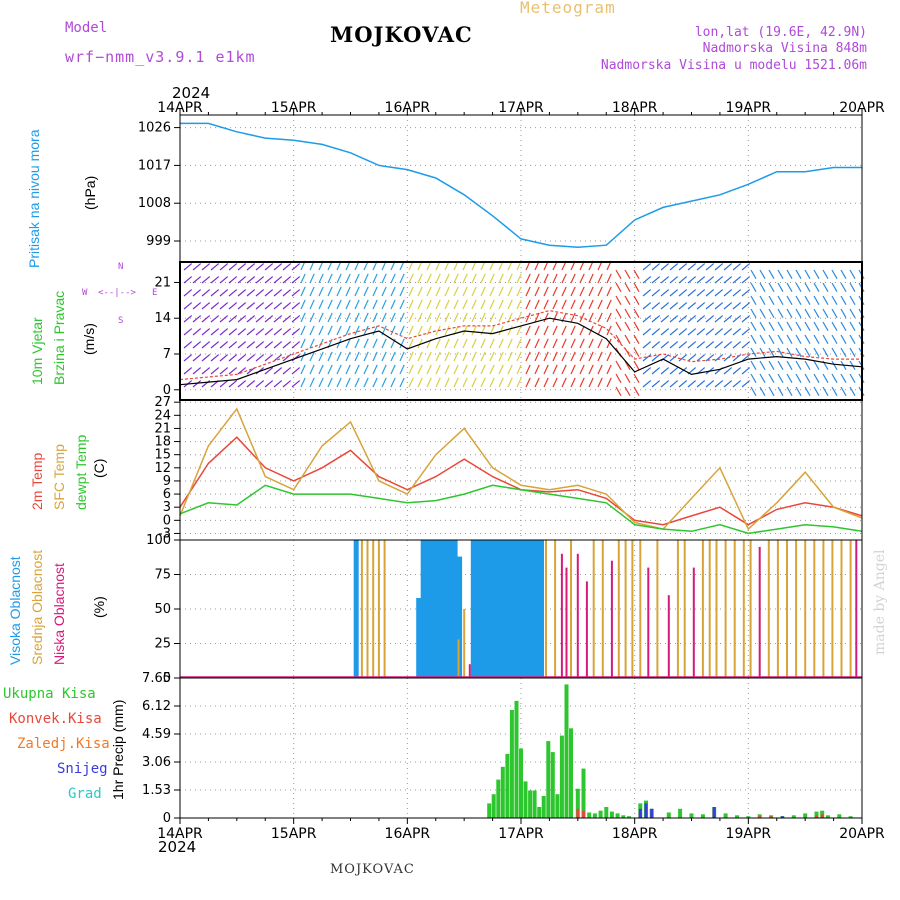  What do you see at coordinates (86, 28) in the screenshot?
I see `model-label: Model` at bounding box center [86, 28].